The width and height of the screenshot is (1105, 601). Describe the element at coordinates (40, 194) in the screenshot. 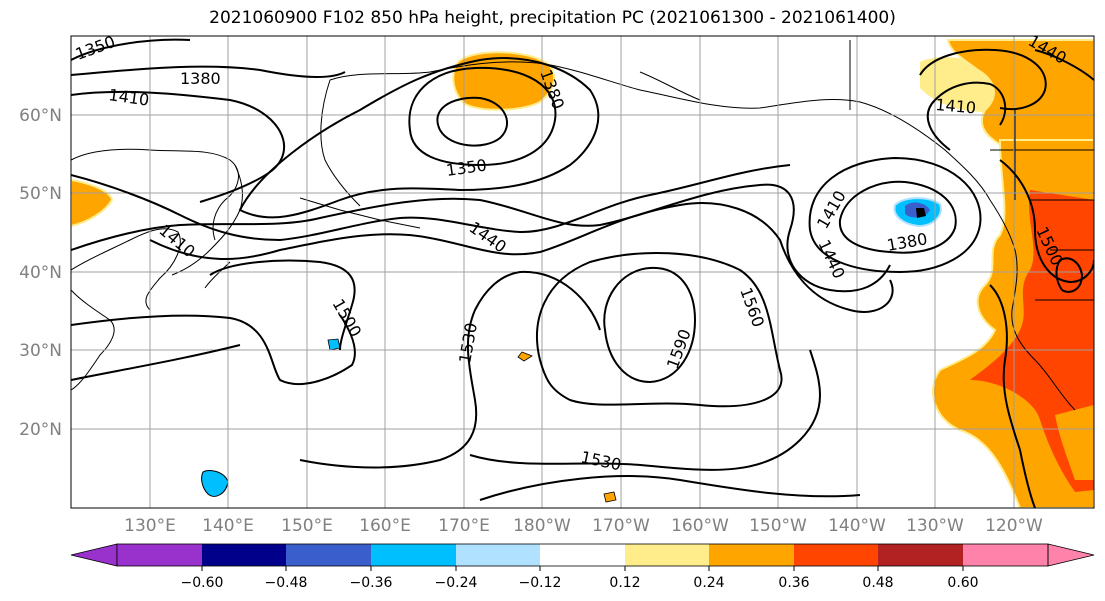

I see `lat-label: 50°N` at that location.